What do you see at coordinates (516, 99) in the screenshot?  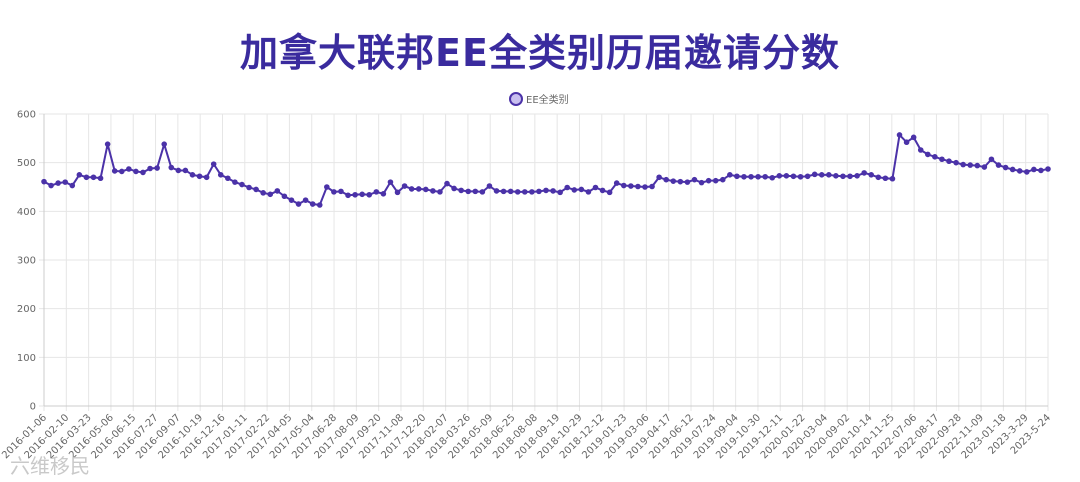 I see `legend-marker` at bounding box center [516, 99].